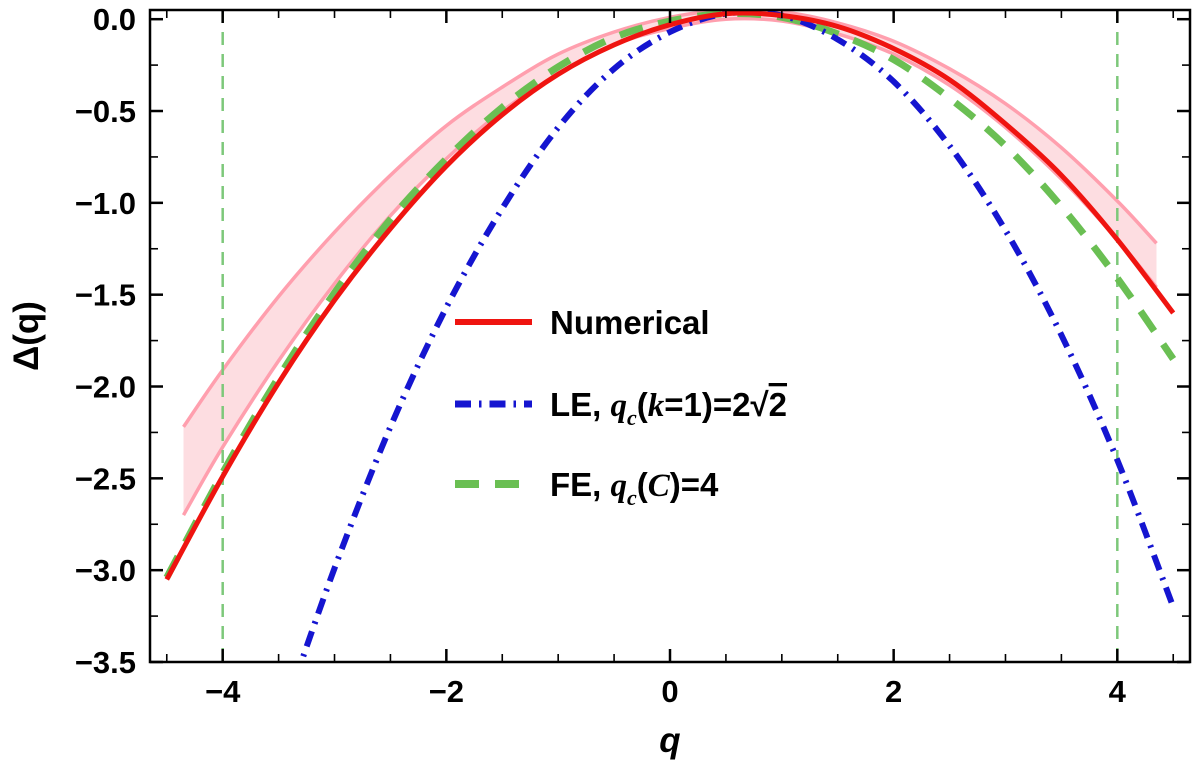 This screenshot has width=1199, height=773. What do you see at coordinates (630, 322) in the screenshot?
I see `legend-label: Numerical` at bounding box center [630, 322].